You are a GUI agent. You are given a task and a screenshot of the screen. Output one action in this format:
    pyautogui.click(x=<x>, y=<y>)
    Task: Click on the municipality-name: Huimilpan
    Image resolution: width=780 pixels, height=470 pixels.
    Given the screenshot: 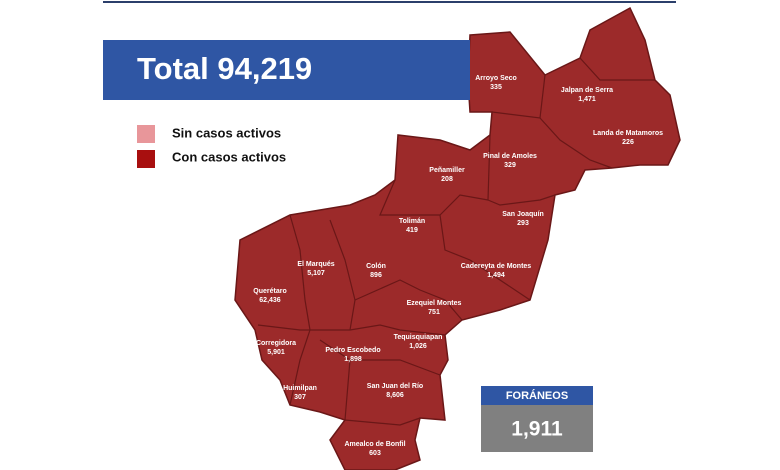 What is the action you would take?
    pyautogui.click(x=300, y=388)
    